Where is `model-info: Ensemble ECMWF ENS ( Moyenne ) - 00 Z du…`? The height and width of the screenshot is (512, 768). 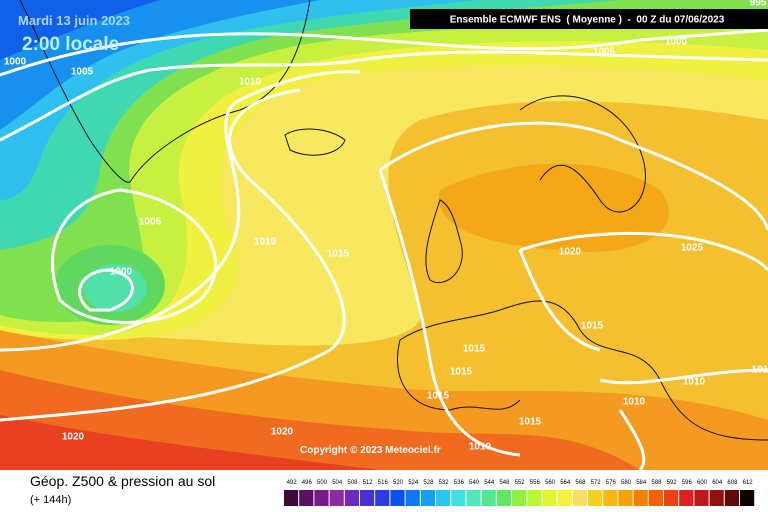
model-info: Ensemble ECMWF ENS ( Moyenne ) - 00 Z du… is located at coordinates (587, 20).